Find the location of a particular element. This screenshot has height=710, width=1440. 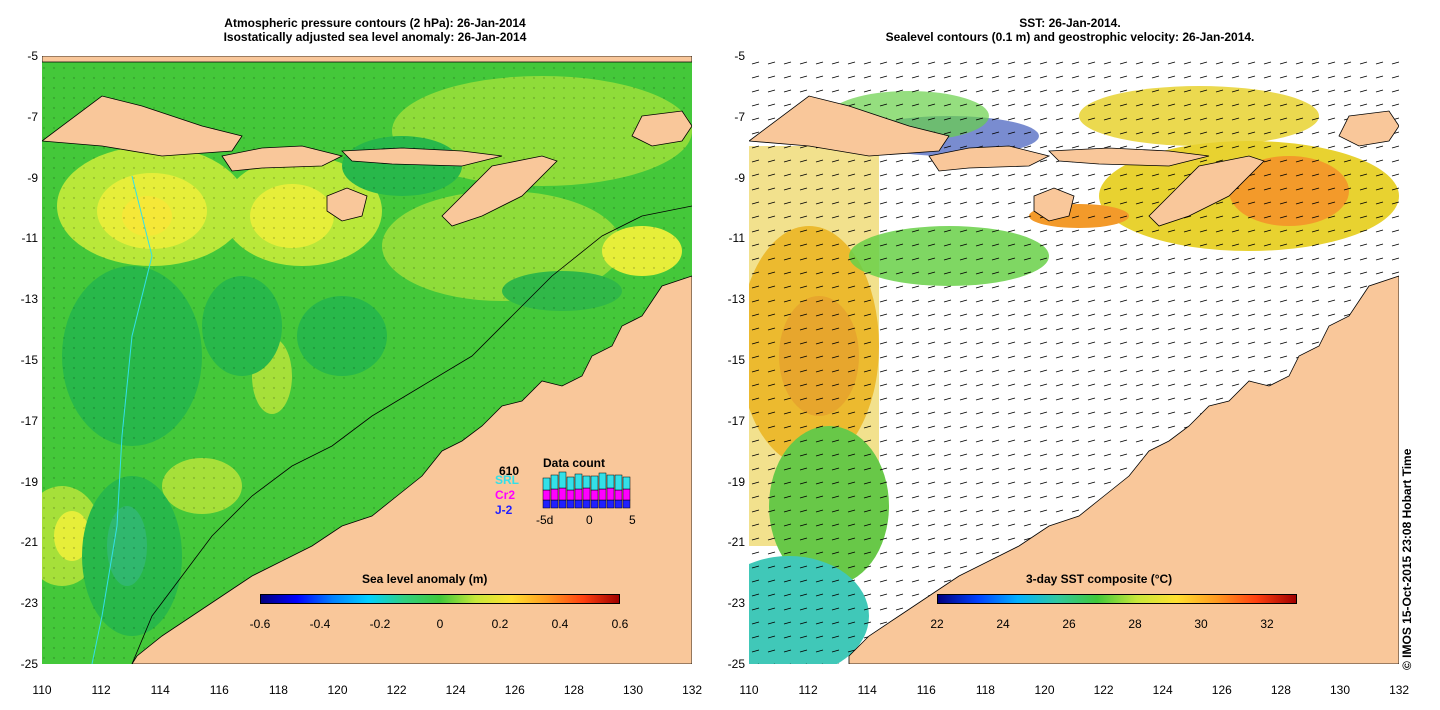

lon-tick-right: 116 is located at coordinates (926, 690).